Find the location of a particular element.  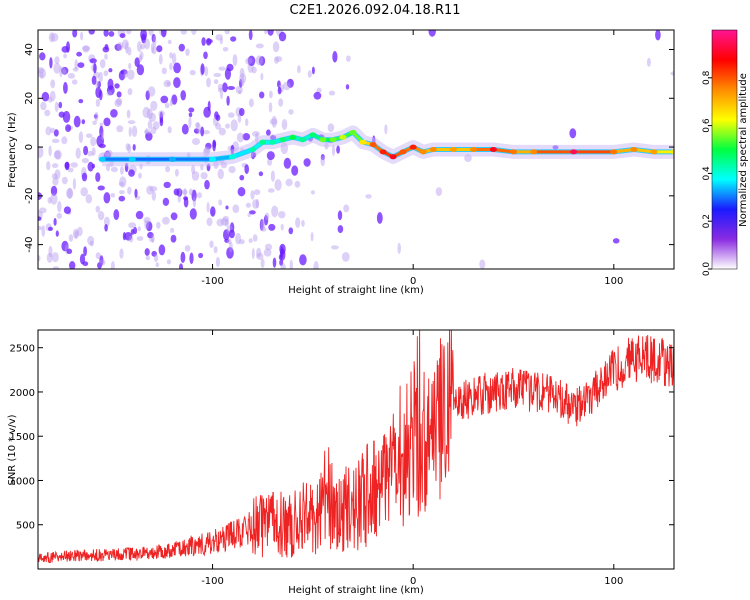

colorbar-ticks: 0.0 0.2 0.4 0.6 0.8 is located at coordinates (707, 173).